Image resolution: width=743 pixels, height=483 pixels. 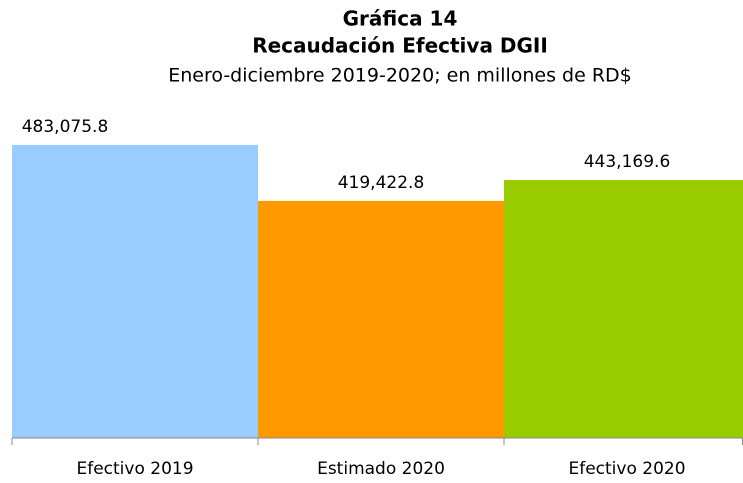 I want to click on value-label: 443,169.6, so click(x=627, y=162).